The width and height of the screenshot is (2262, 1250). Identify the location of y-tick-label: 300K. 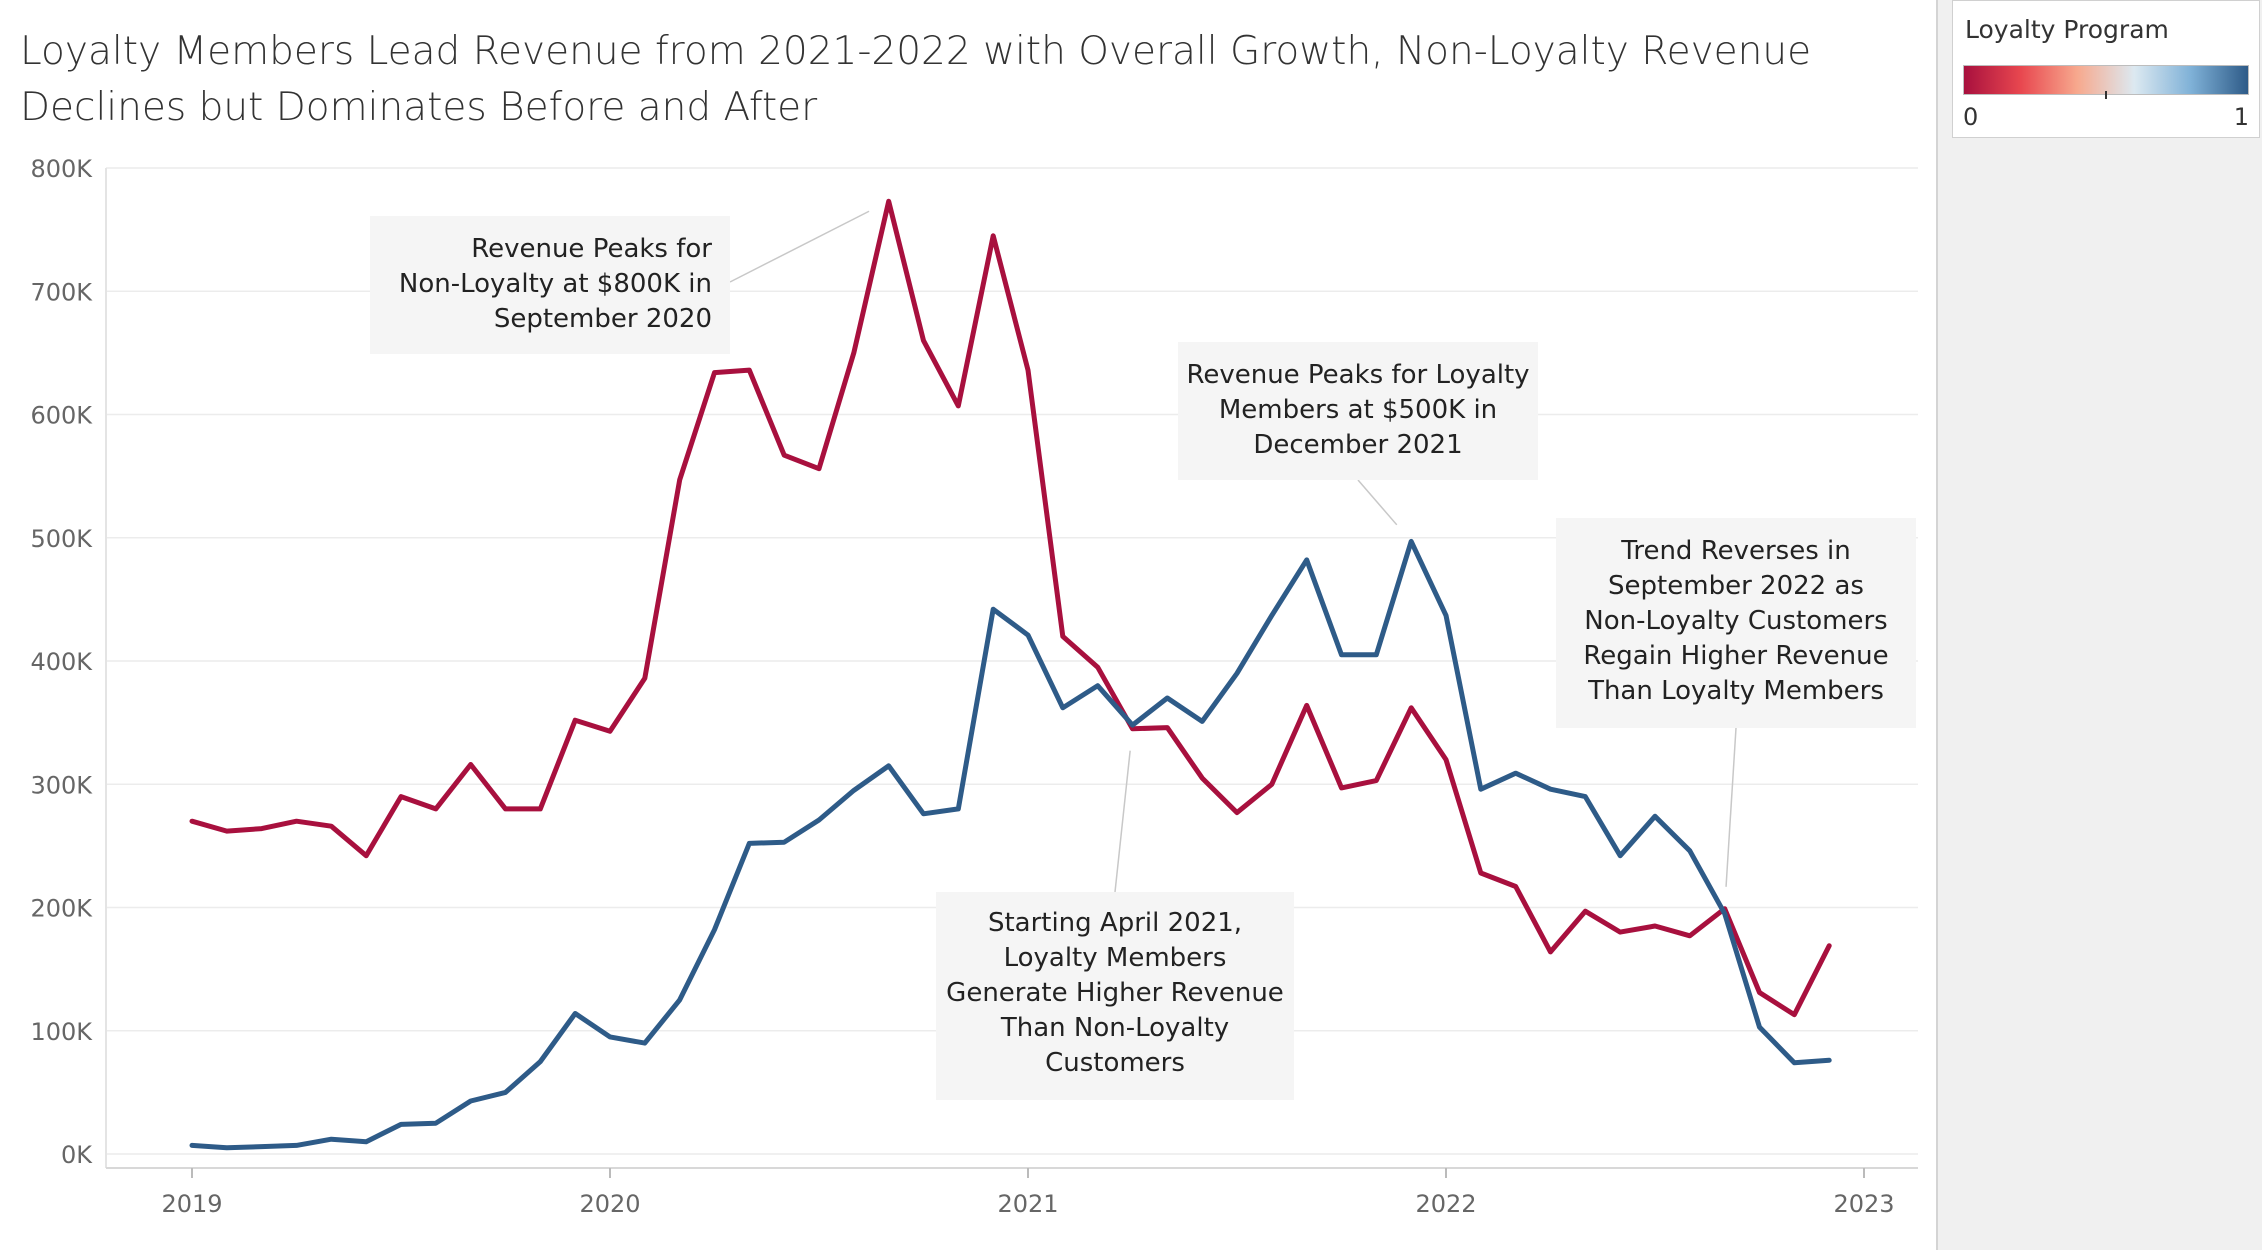
(61, 785).